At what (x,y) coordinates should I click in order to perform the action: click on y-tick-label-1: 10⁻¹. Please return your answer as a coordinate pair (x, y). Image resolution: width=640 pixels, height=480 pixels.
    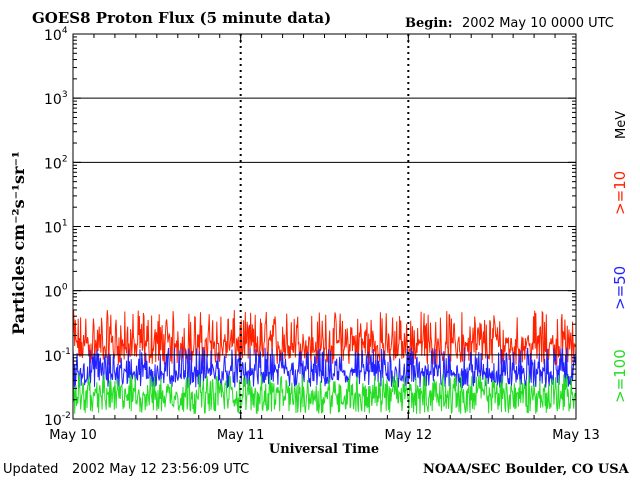
    Looking at the image, I should click on (57, 356).